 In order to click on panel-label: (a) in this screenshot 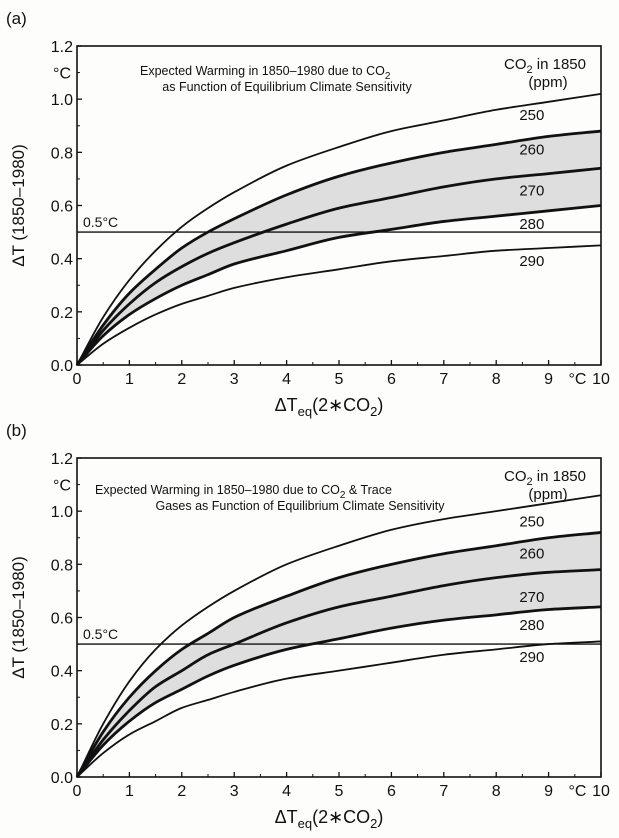, I will do `click(16, 18)`.